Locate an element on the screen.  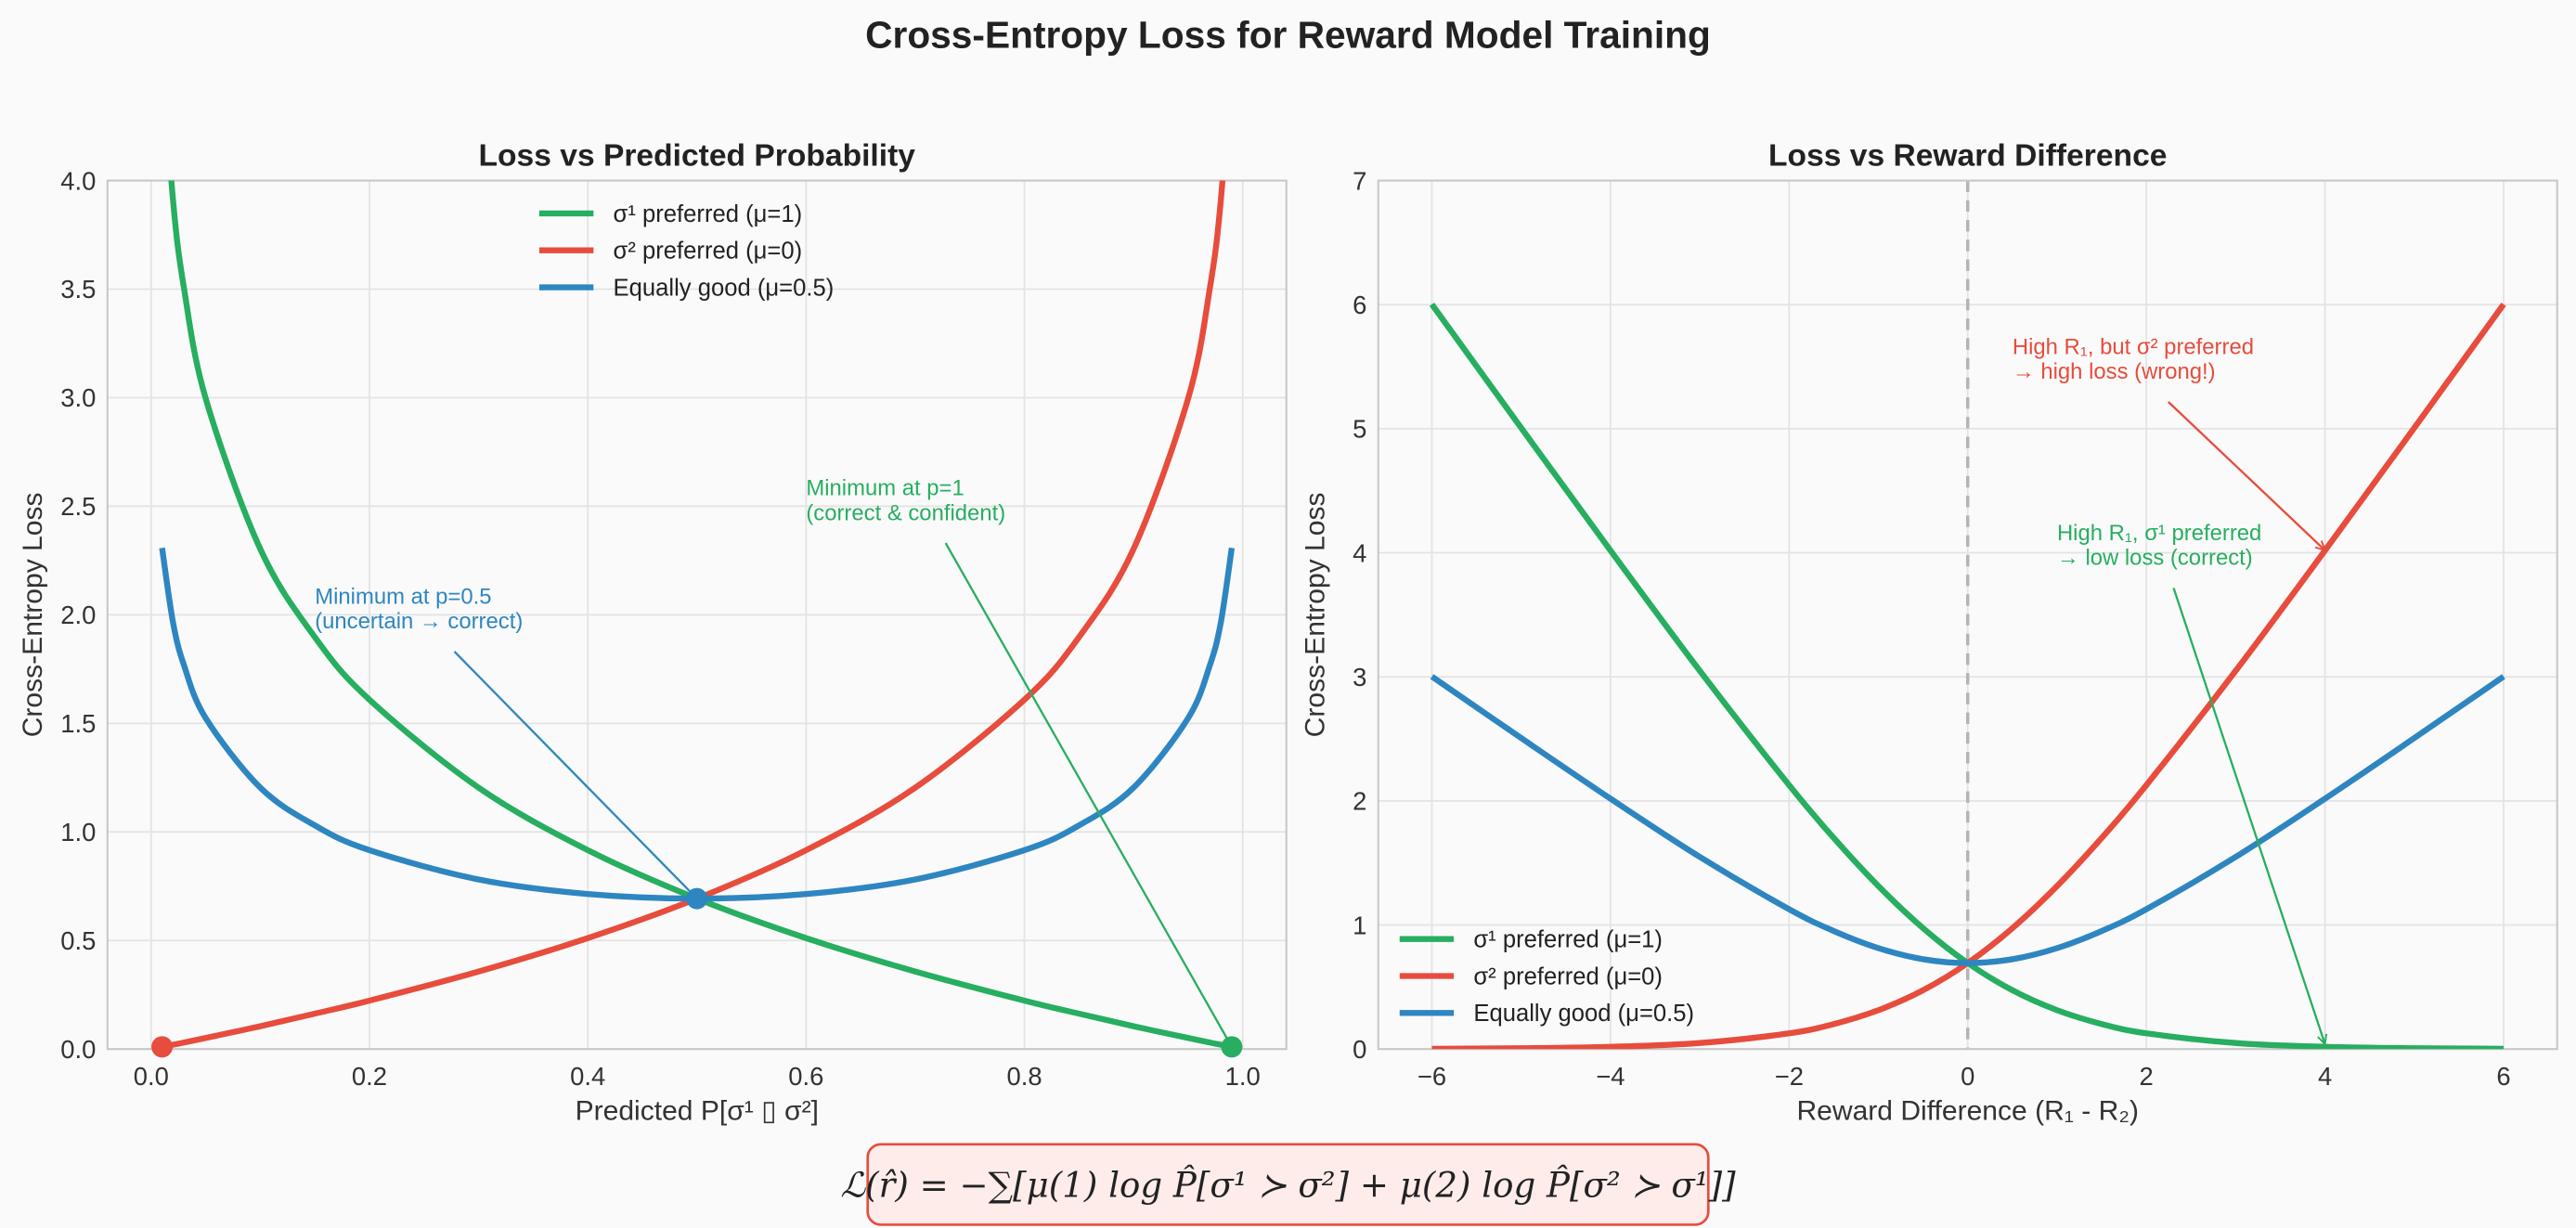
formula-box-frame is located at coordinates (1288, 1184).